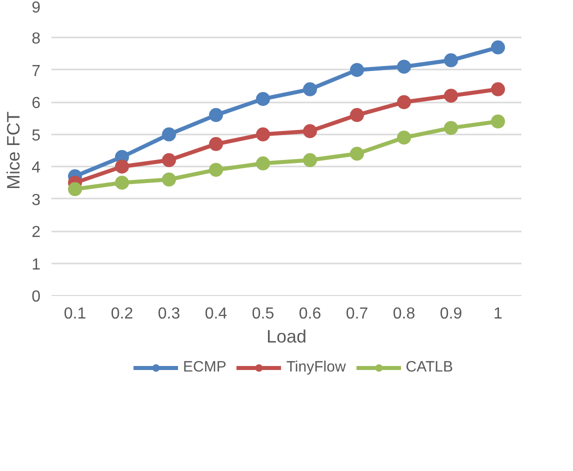 The height and width of the screenshot is (471, 573). Describe the element at coordinates (357, 314) in the screenshot. I see `x-tick-label: 0.7` at that location.